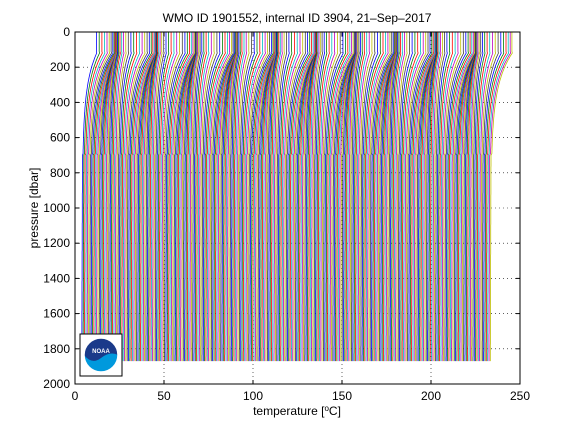 The image size is (576, 432). I want to click on x-axis-label: temperature [oC], so click(297, 411).